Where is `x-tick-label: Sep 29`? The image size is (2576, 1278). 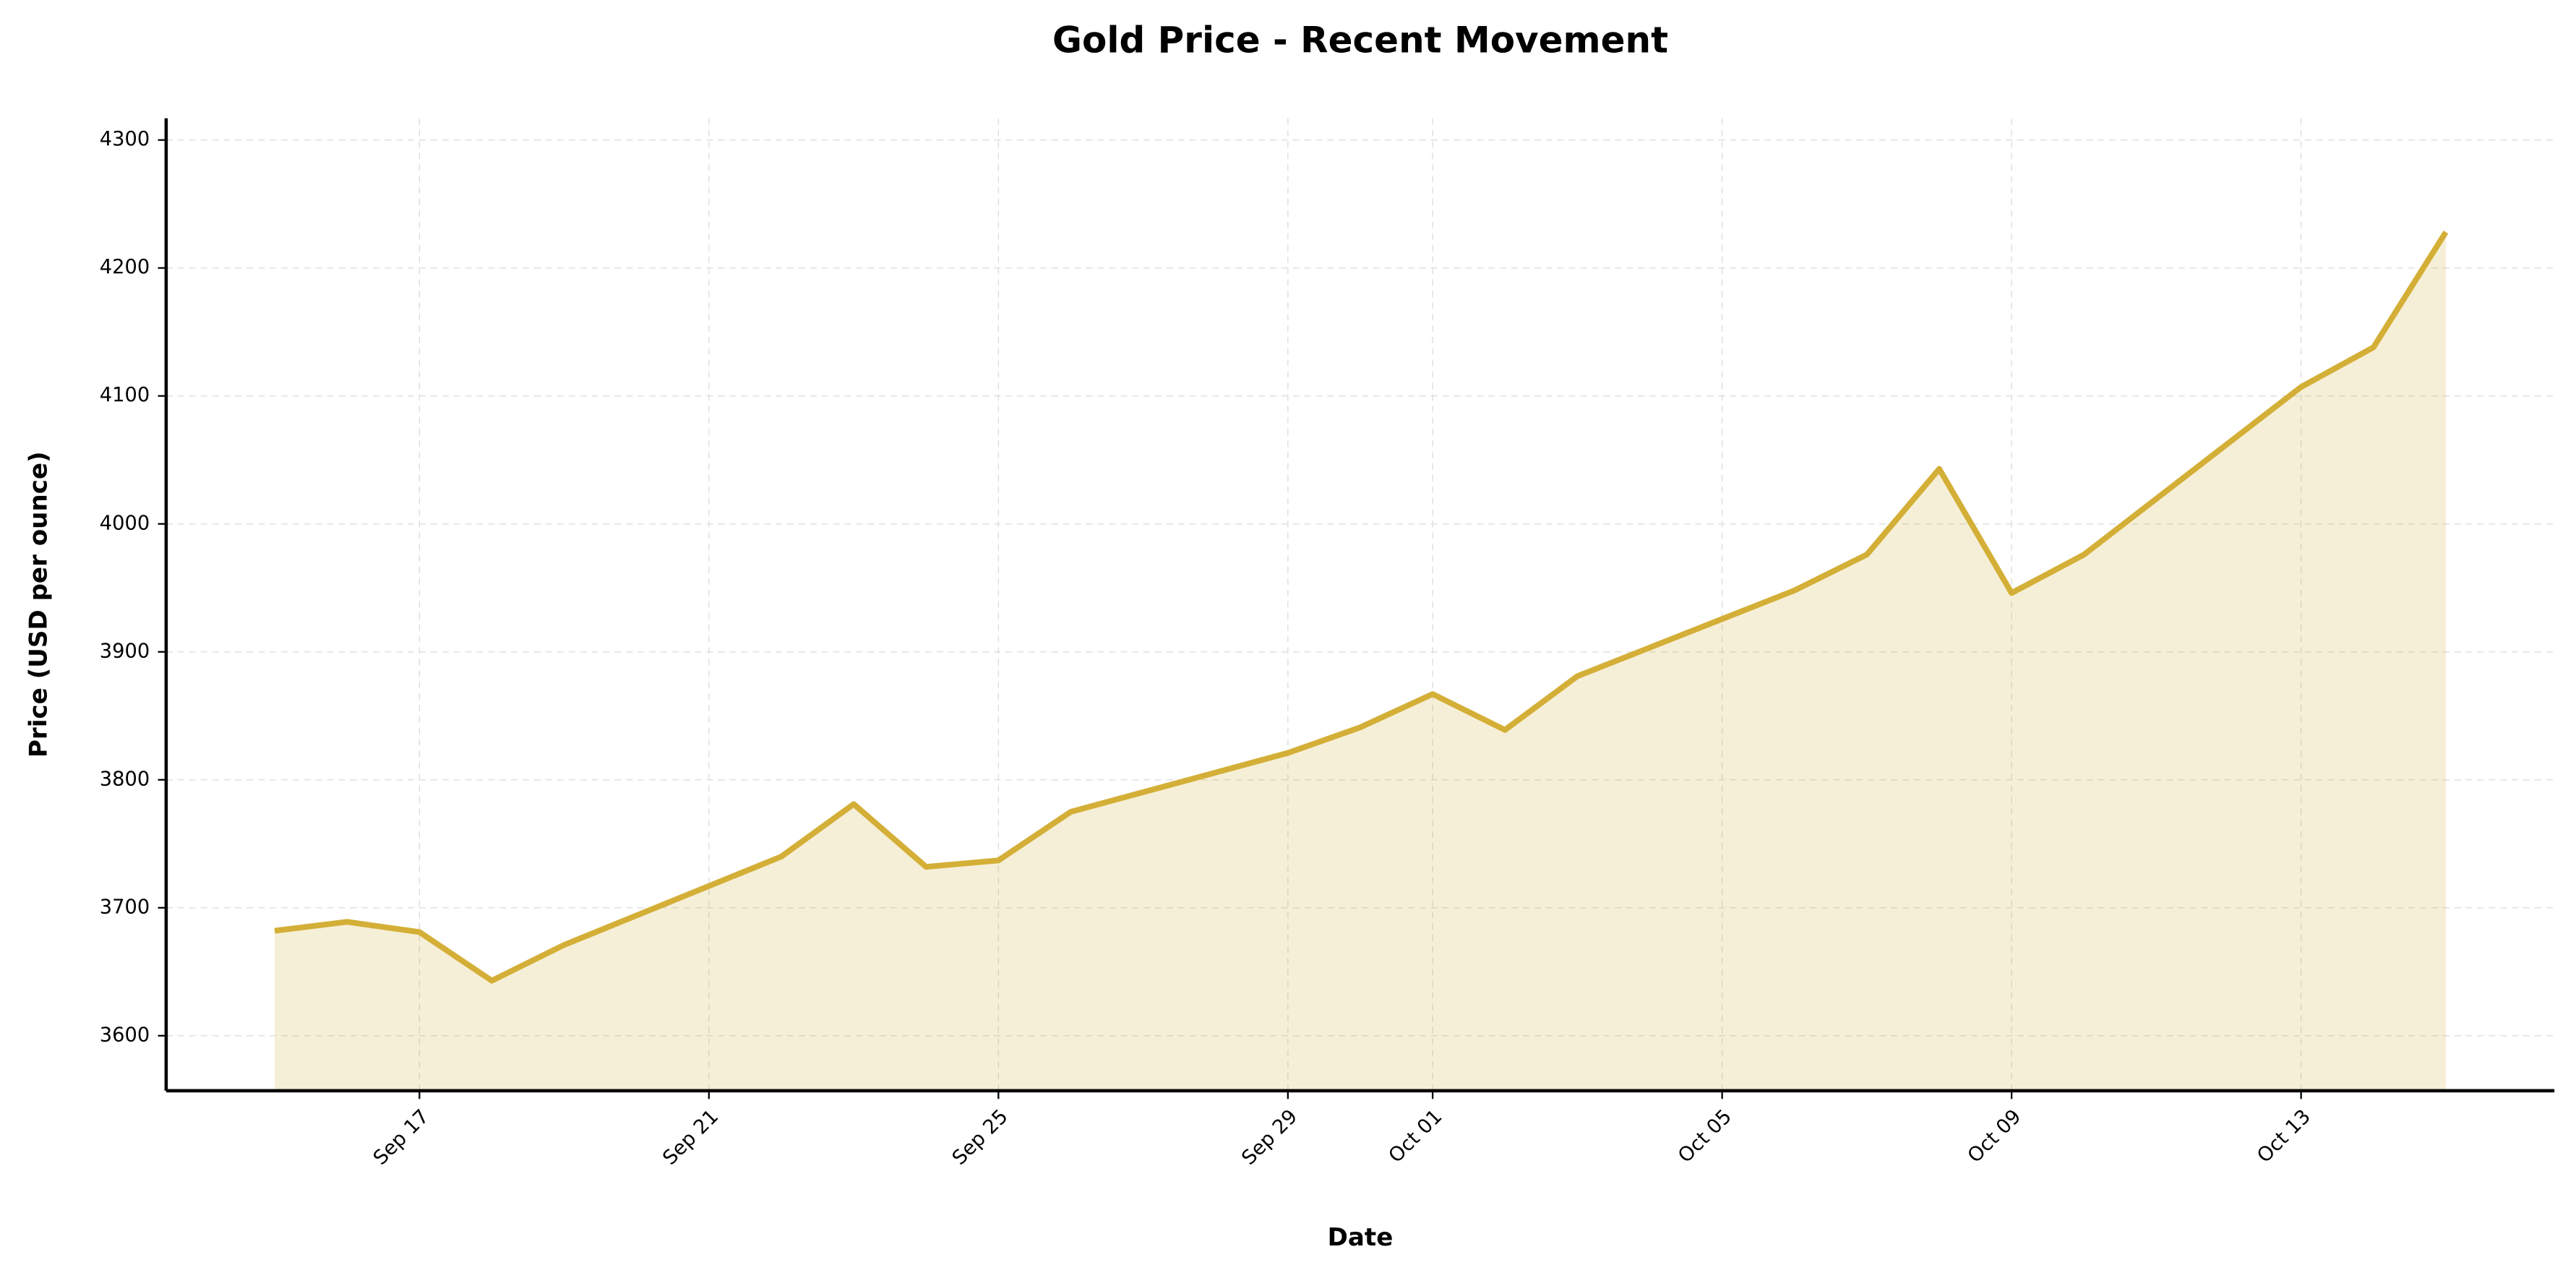
x-tick-label: Sep 29 is located at coordinates (1270, 1137).